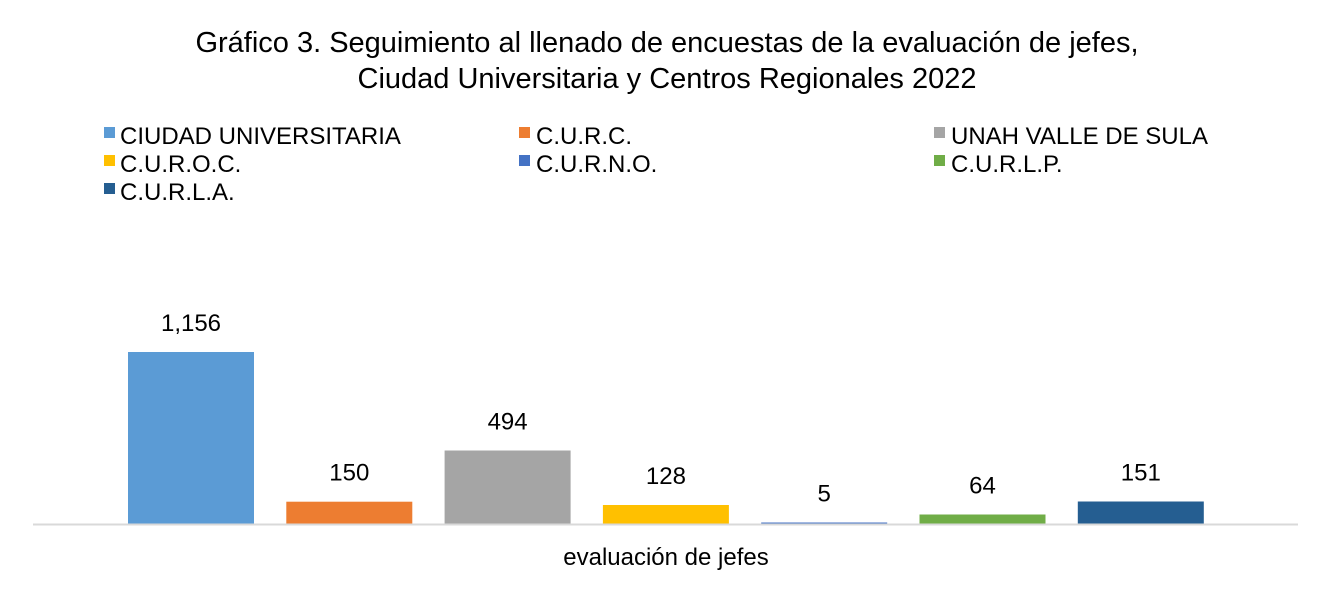  I want to click on legend-item: C.U.R.N.O., so click(588, 164).